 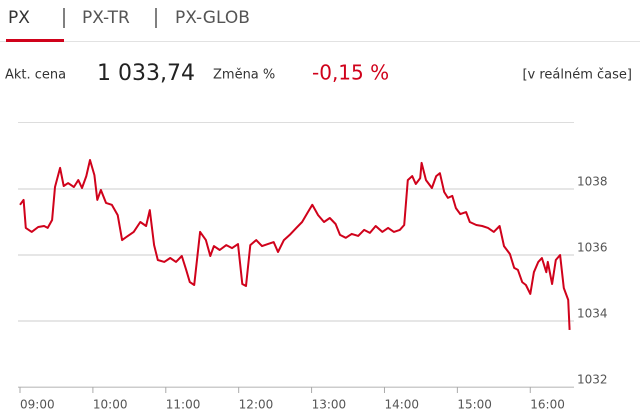 I want to click on x-tick-label: 15:00, so click(x=474, y=405).